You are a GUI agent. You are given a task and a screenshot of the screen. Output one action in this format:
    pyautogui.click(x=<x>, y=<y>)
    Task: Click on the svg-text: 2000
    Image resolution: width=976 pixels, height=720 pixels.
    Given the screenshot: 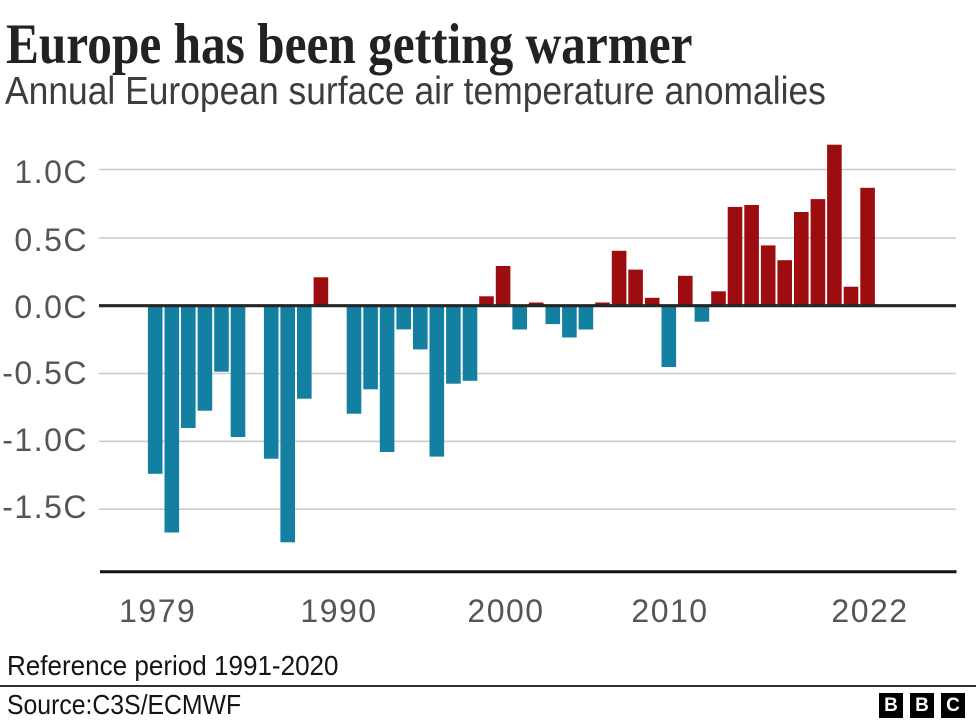 What is the action you would take?
    pyautogui.click(x=505, y=611)
    